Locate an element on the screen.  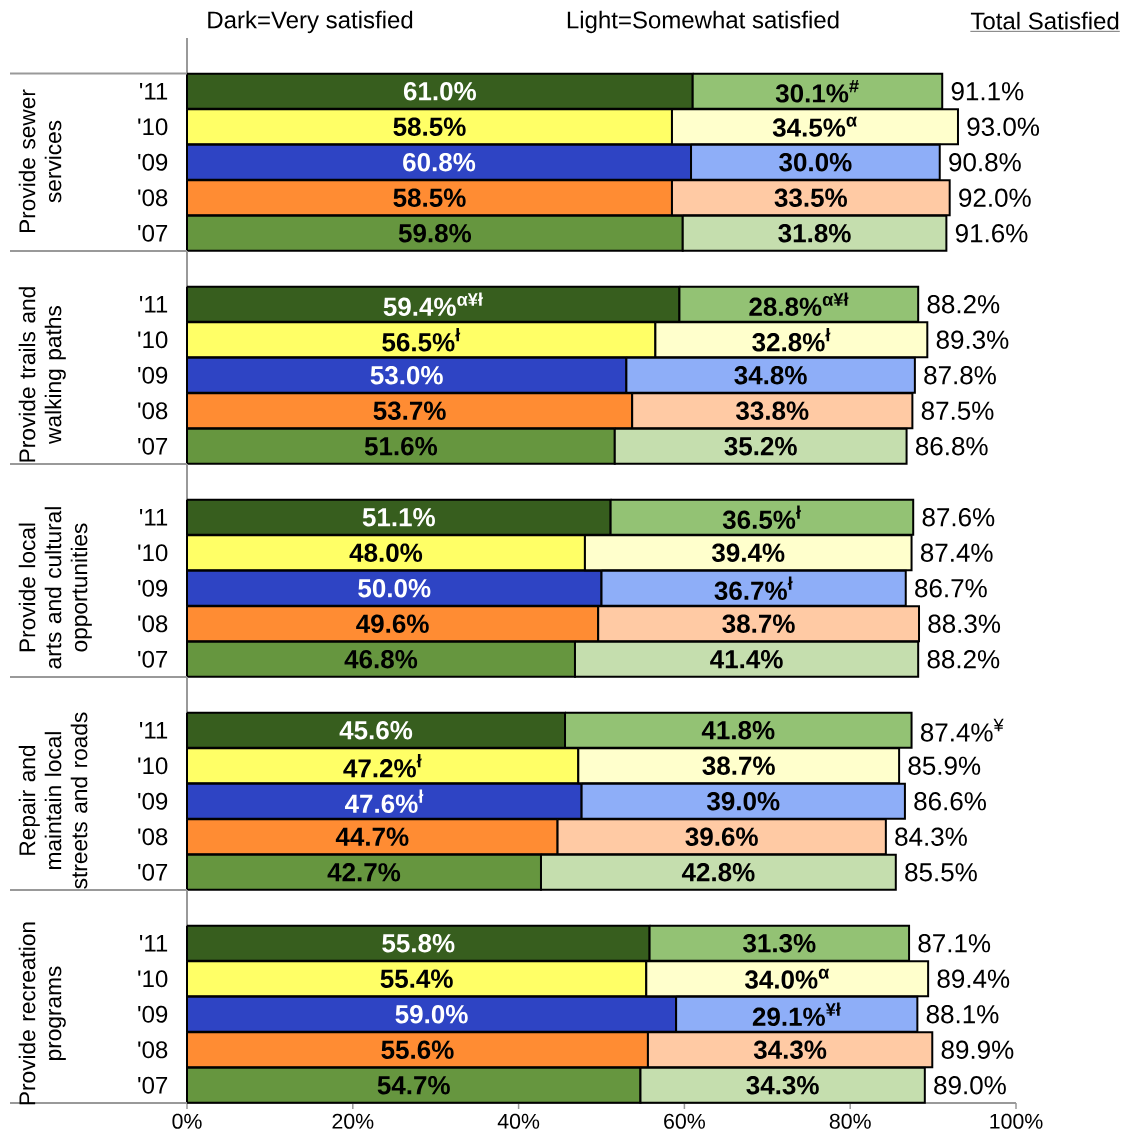
data-label: 36.5%$^{ł}$ is located at coordinates (761, 517).